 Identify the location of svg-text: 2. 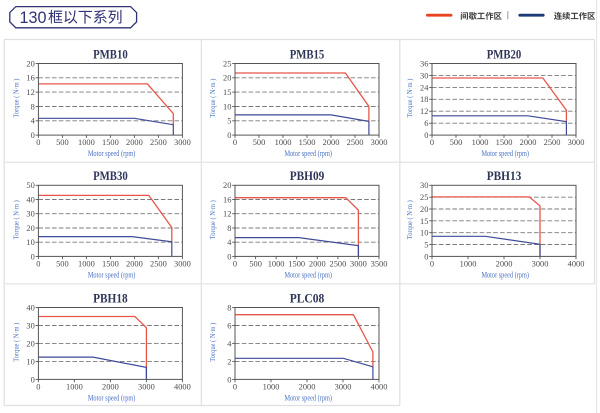
(229, 361).